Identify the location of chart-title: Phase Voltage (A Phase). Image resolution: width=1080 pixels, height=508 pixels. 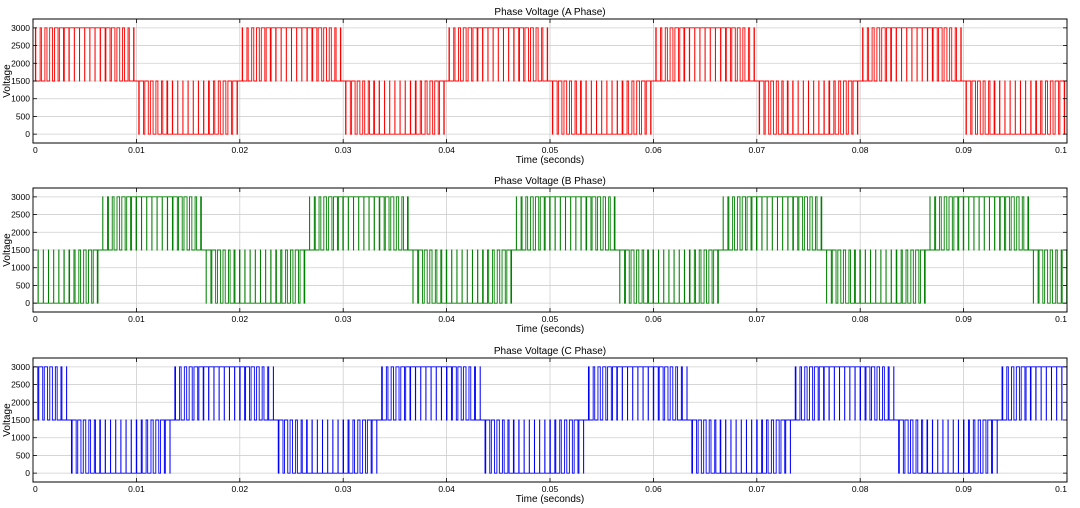
(549, 12).